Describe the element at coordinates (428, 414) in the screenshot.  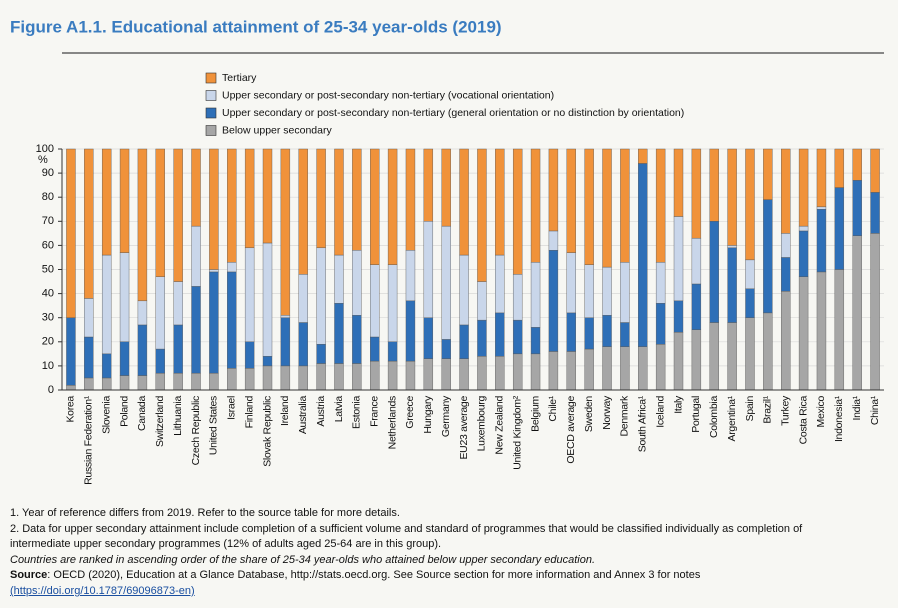
I see `x-tick-label: Hungary` at that location.